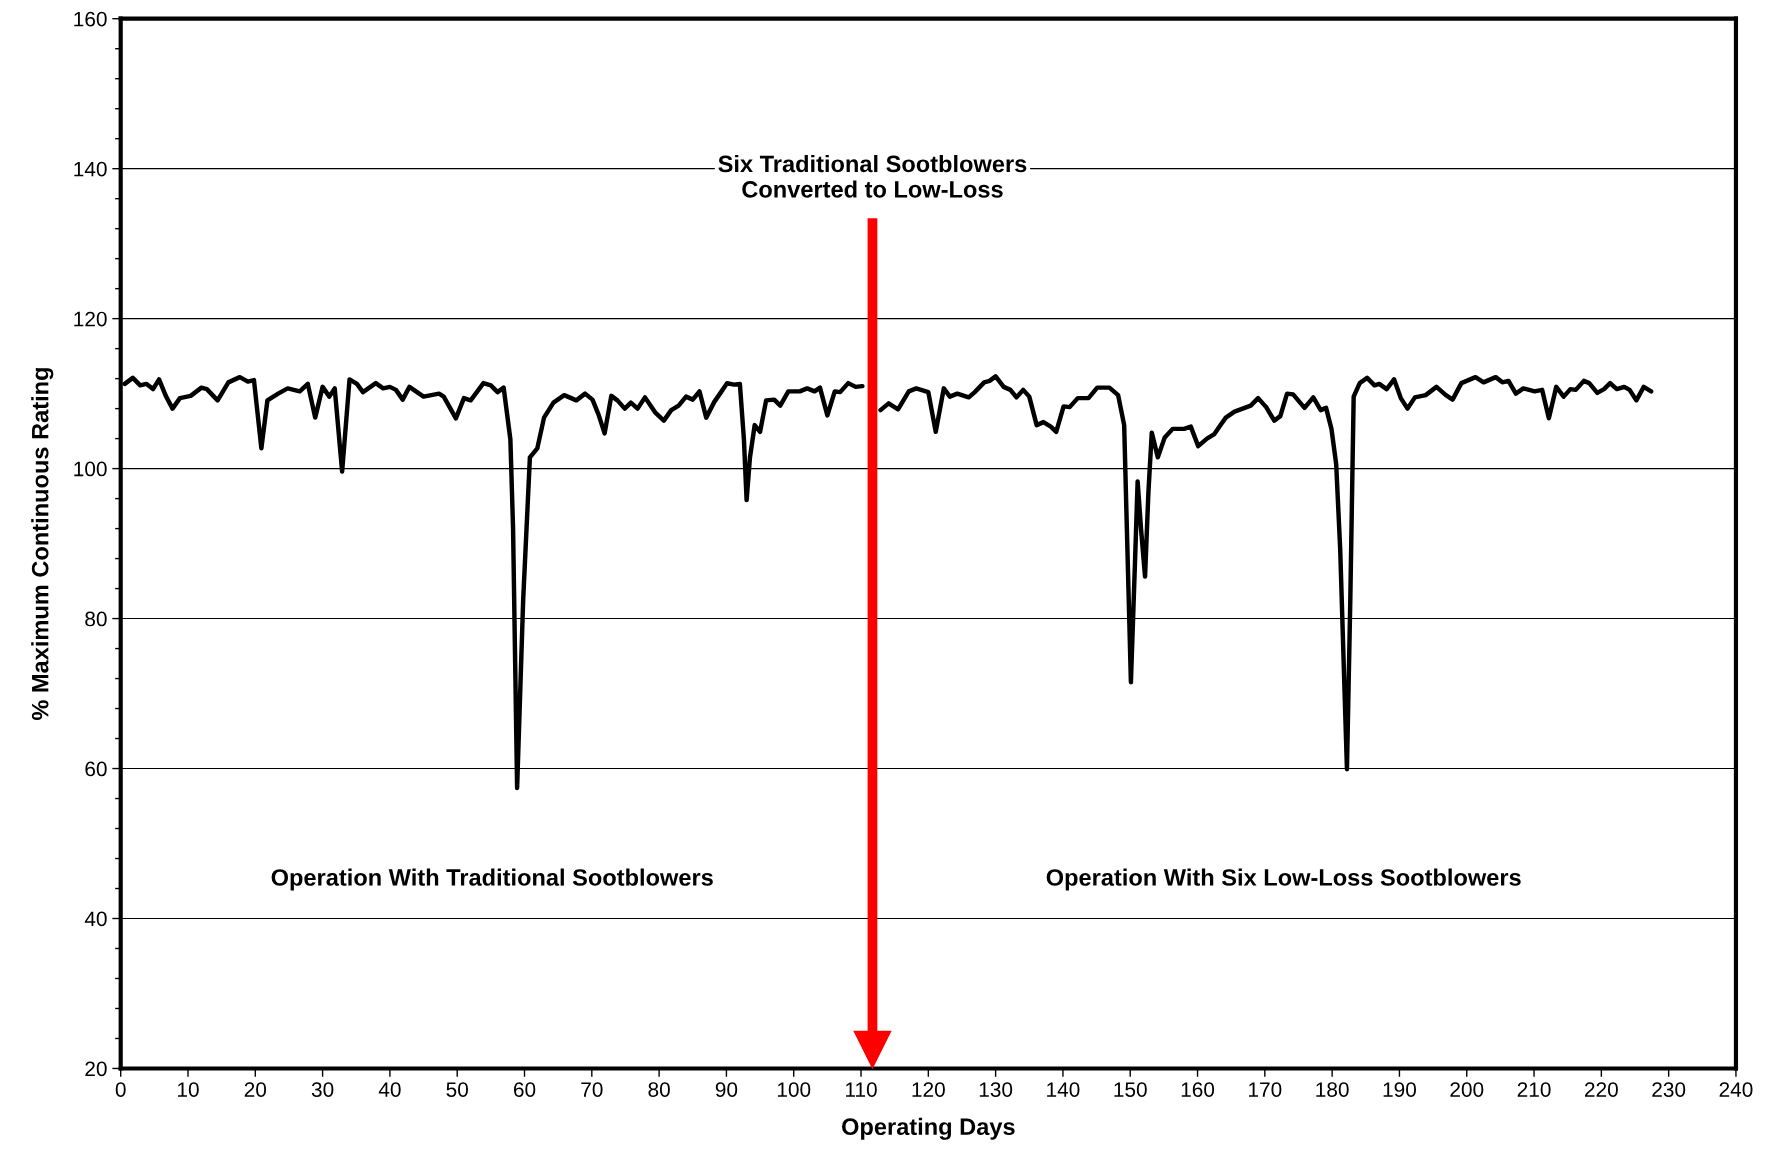 This screenshot has height=1169, width=1775. Describe the element at coordinates (1265, 1089) in the screenshot. I see `x-tick-label: 170` at that location.